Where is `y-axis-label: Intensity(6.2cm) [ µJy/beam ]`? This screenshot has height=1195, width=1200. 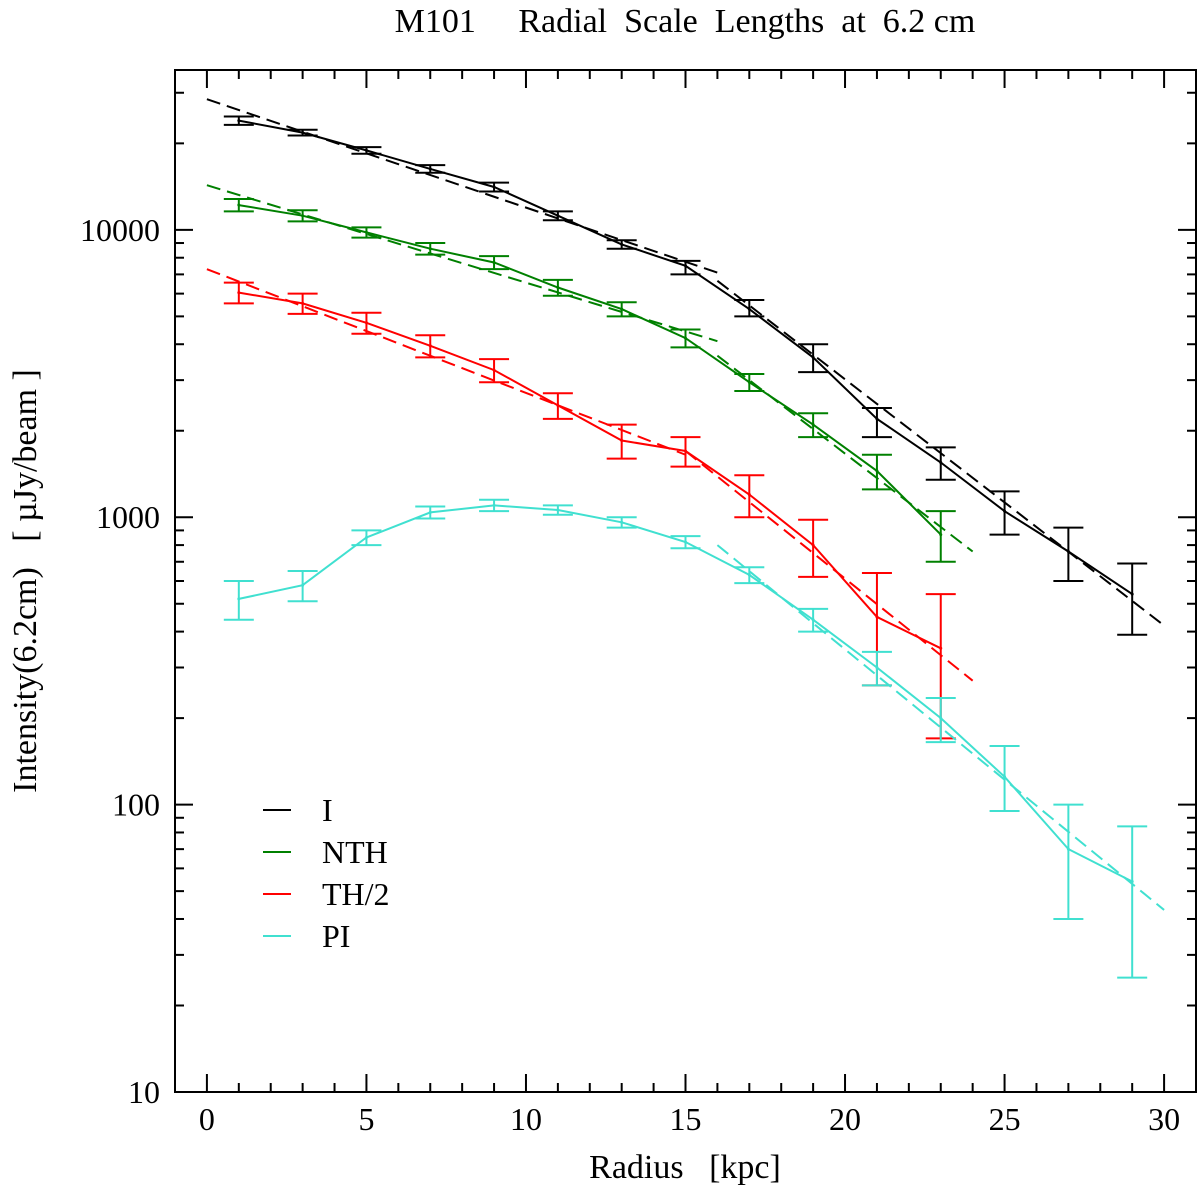 y-axis-label: Intensity(6.2cm) [ µJy/beam ] is located at coordinates (25, 581).